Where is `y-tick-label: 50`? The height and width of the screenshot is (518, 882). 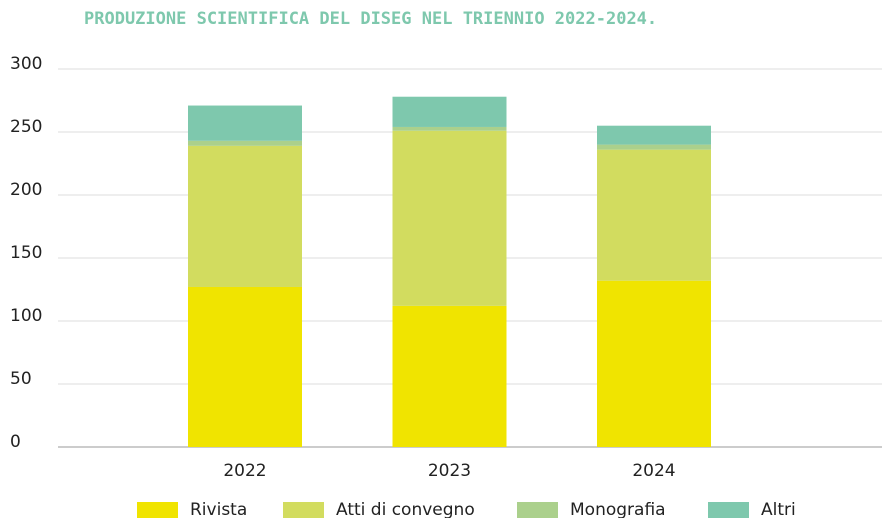
y-tick-label: 50 is located at coordinates (21, 379).